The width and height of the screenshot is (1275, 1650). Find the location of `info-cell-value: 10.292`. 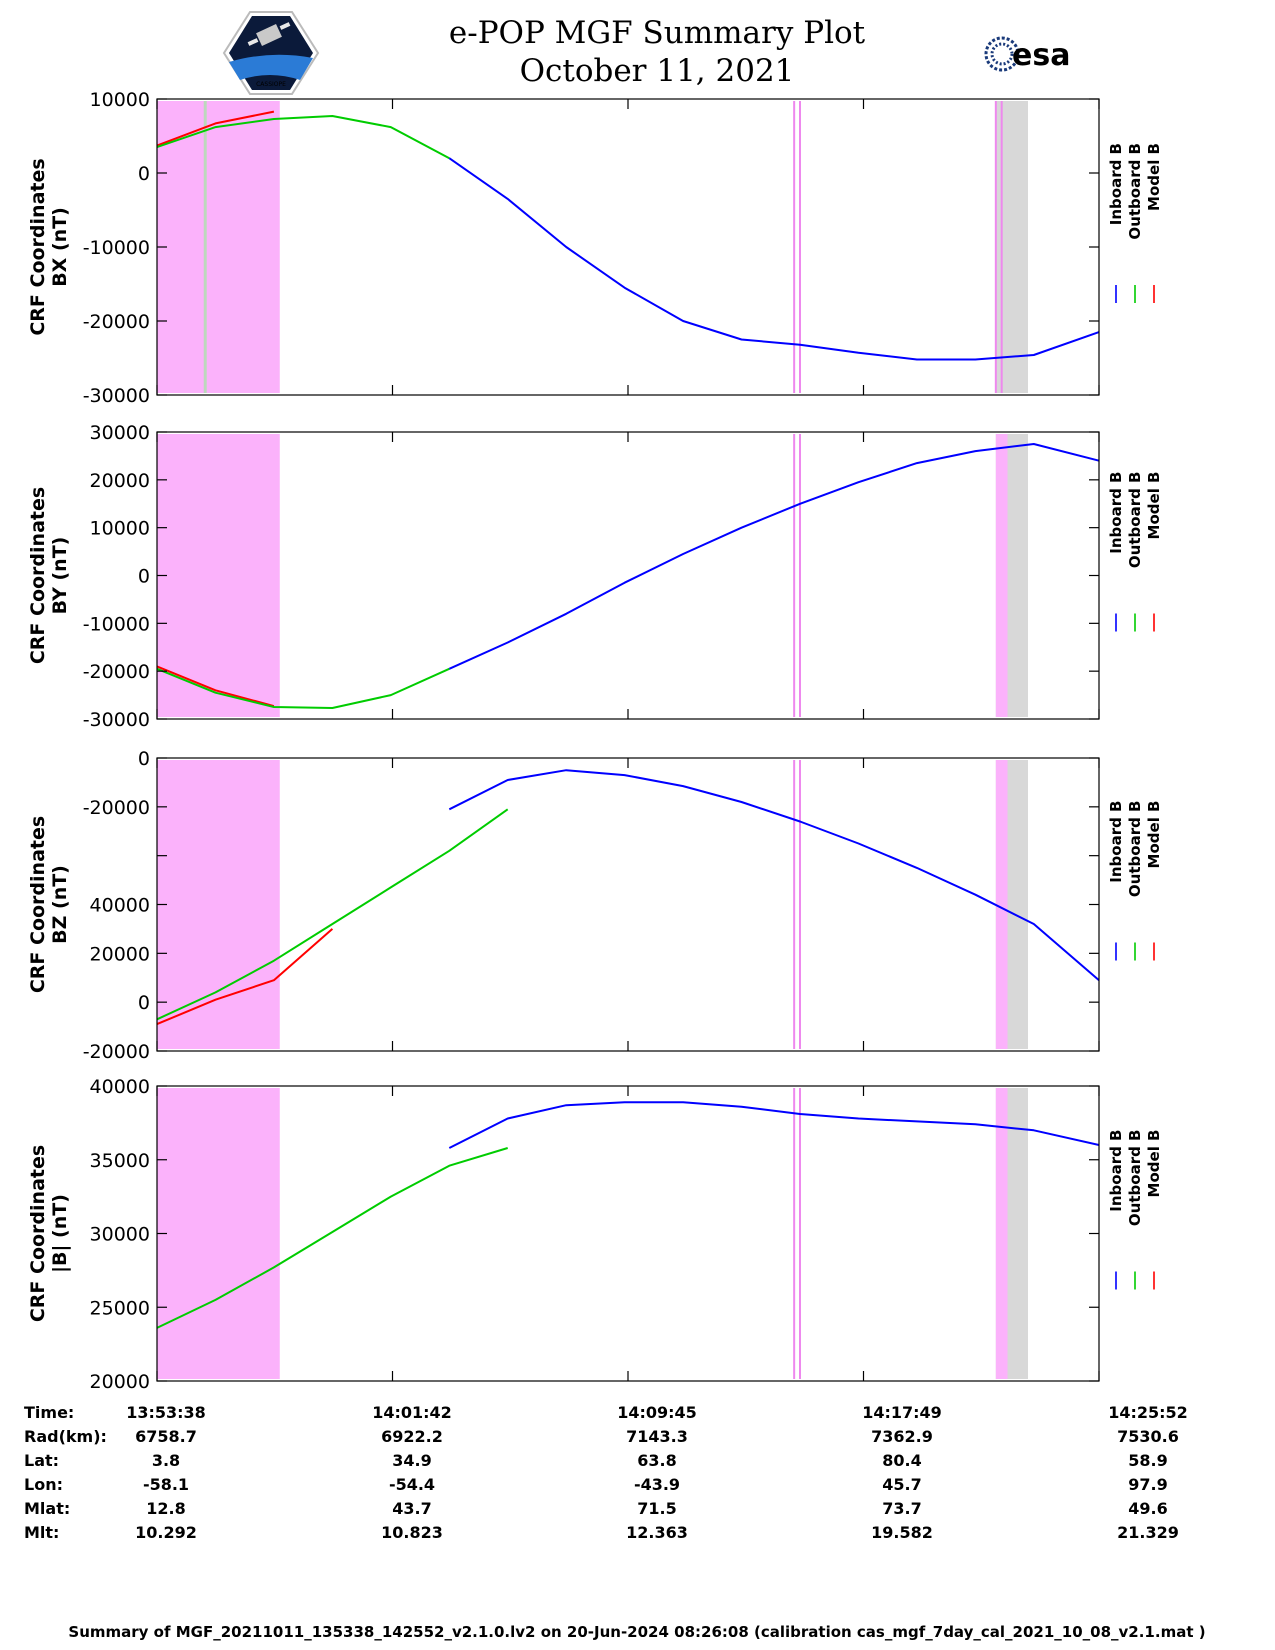

info-cell-value: 10.292 is located at coordinates (166, 1532).